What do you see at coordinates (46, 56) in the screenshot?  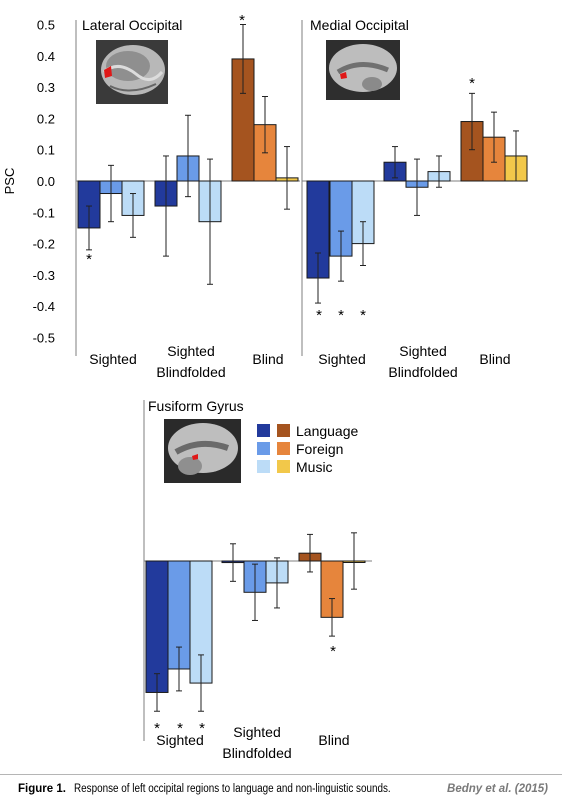 I see `y-tick-label: 0.4` at bounding box center [46, 56].